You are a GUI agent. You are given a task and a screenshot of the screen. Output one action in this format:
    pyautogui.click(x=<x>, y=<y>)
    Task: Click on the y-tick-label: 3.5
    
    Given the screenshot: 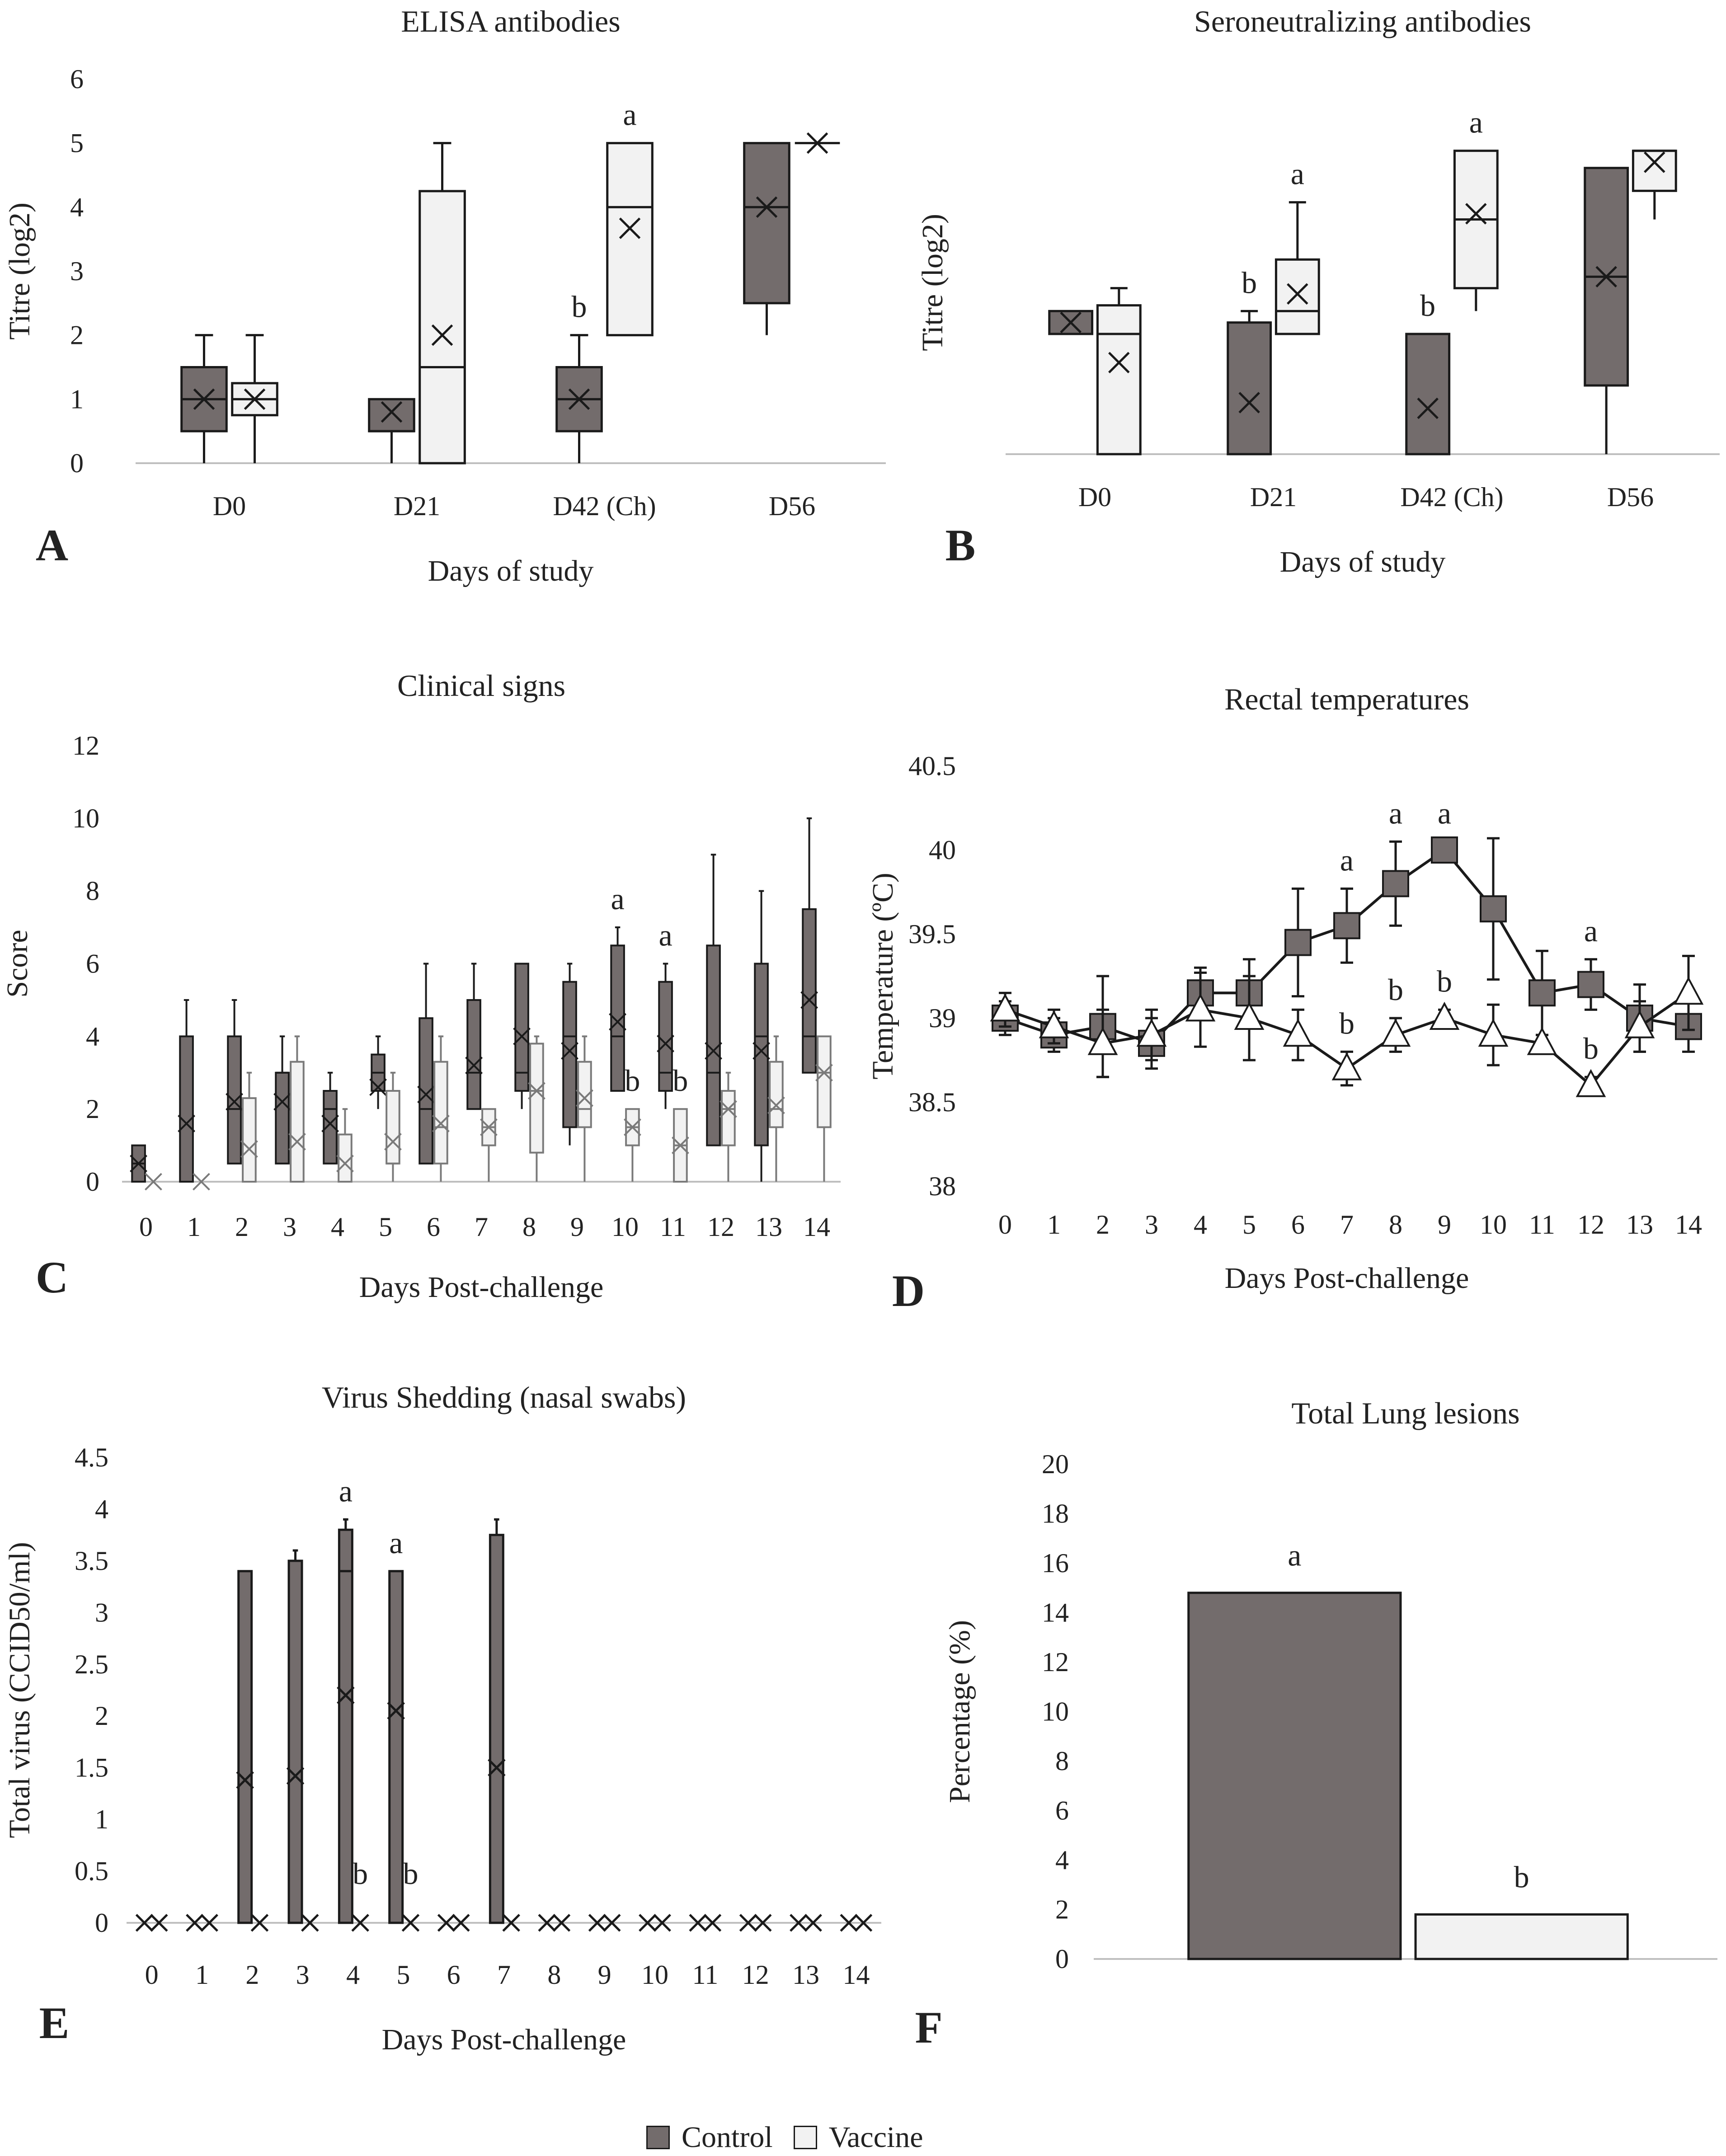 What is the action you would take?
    pyautogui.click(x=91, y=1561)
    